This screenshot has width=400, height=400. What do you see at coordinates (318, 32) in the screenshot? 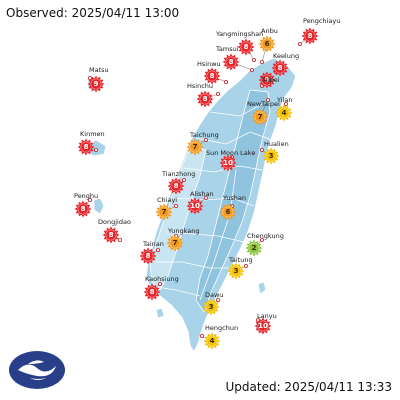
I see `station-pengchiayu: 8 Pengchiayu` at bounding box center [318, 32].